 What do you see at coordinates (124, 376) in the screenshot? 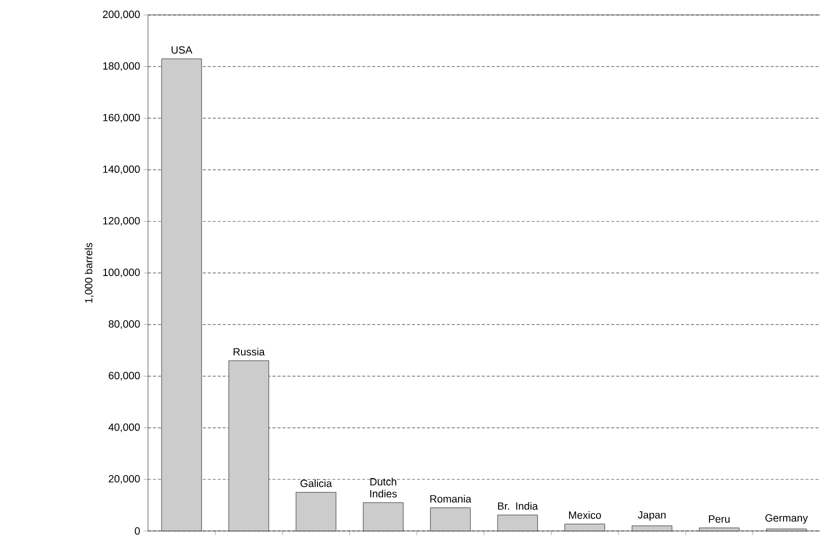
I see `y-tick-label: 60,000` at bounding box center [124, 376].